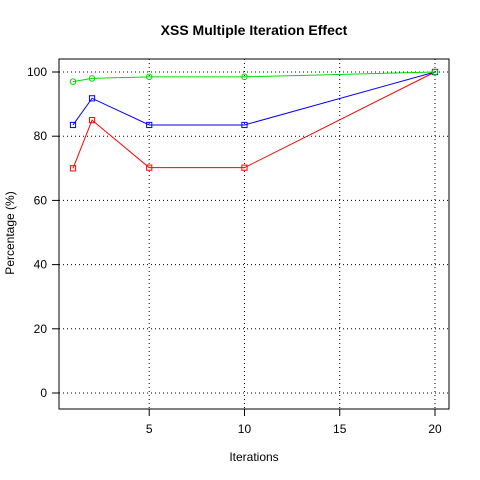  What do you see at coordinates (253, 457) in the screenshot?
I see `x-axis-label: Iterations` at bounding box center [253, 457].